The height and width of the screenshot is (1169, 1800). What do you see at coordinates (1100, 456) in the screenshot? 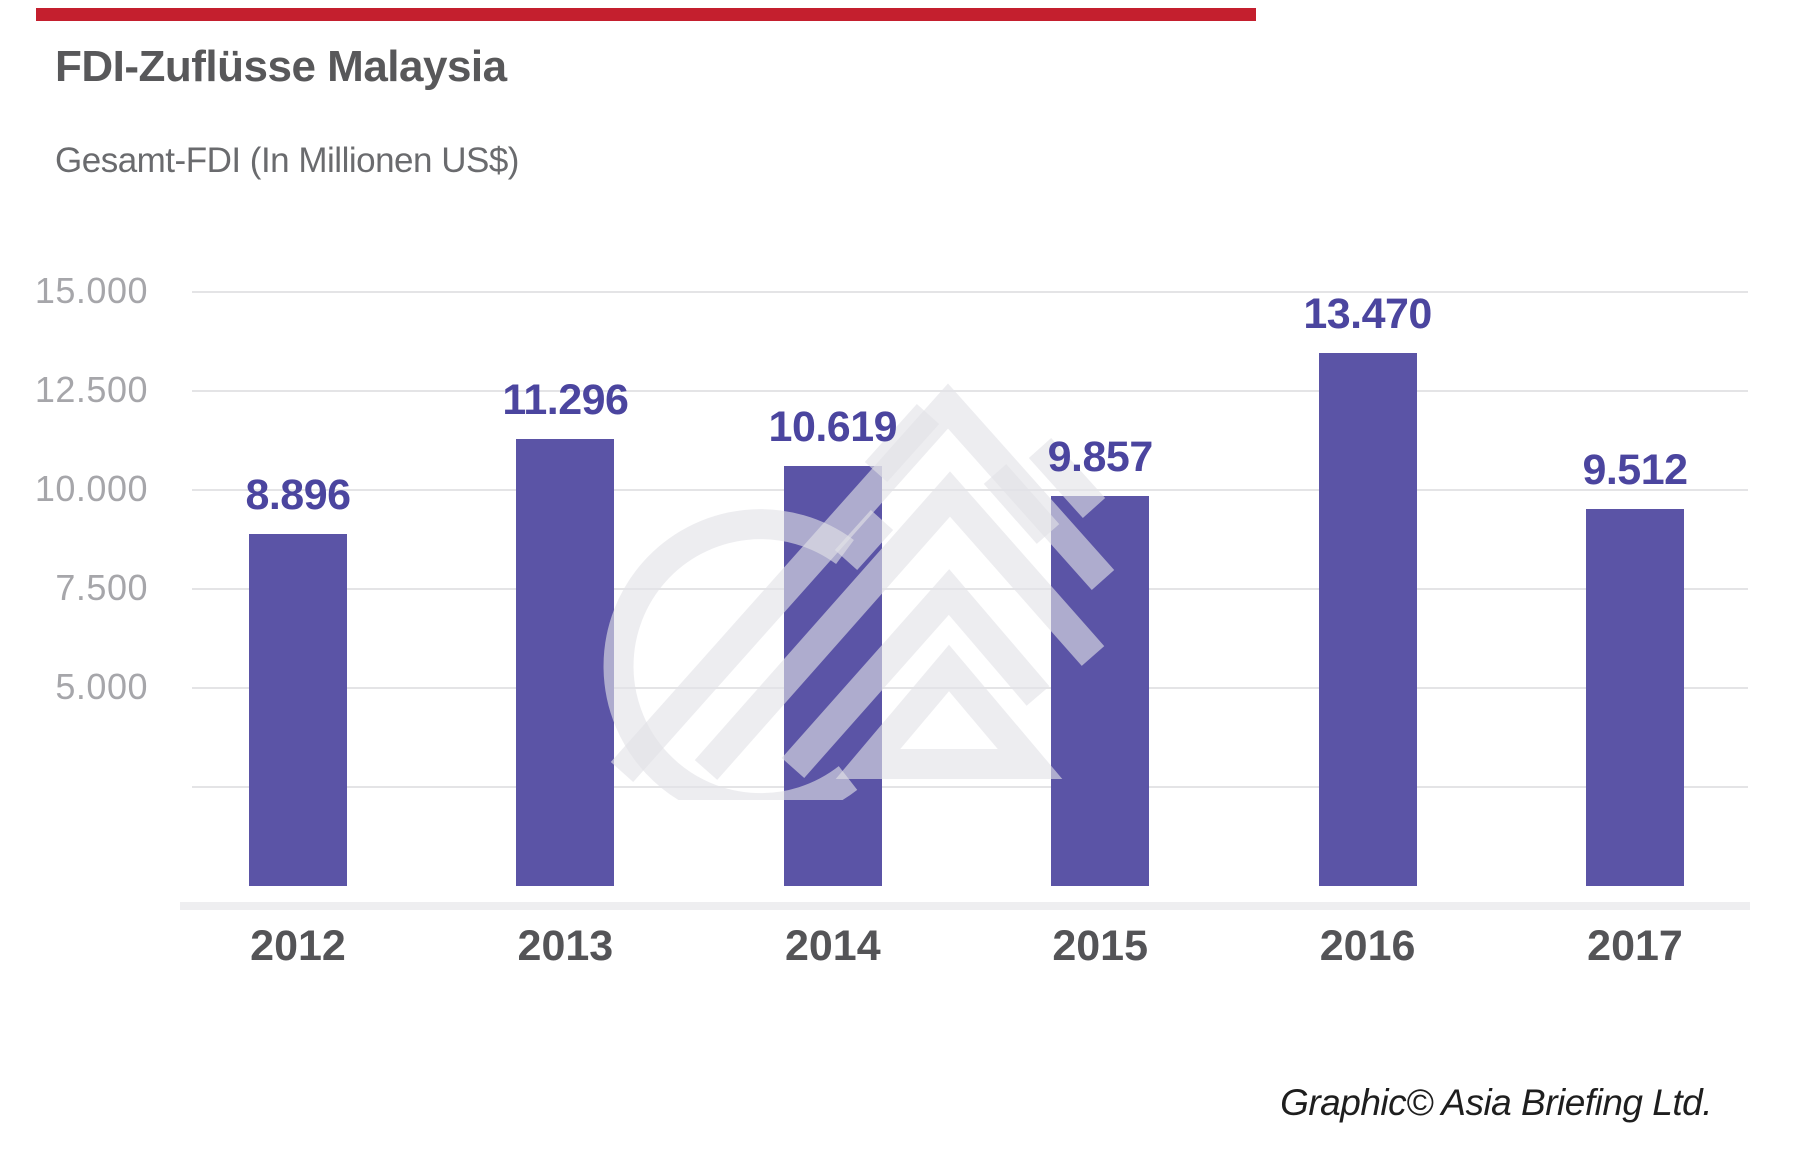
I see `bar-value-label-2015: 9.857` at bounding box center [1100, 456].